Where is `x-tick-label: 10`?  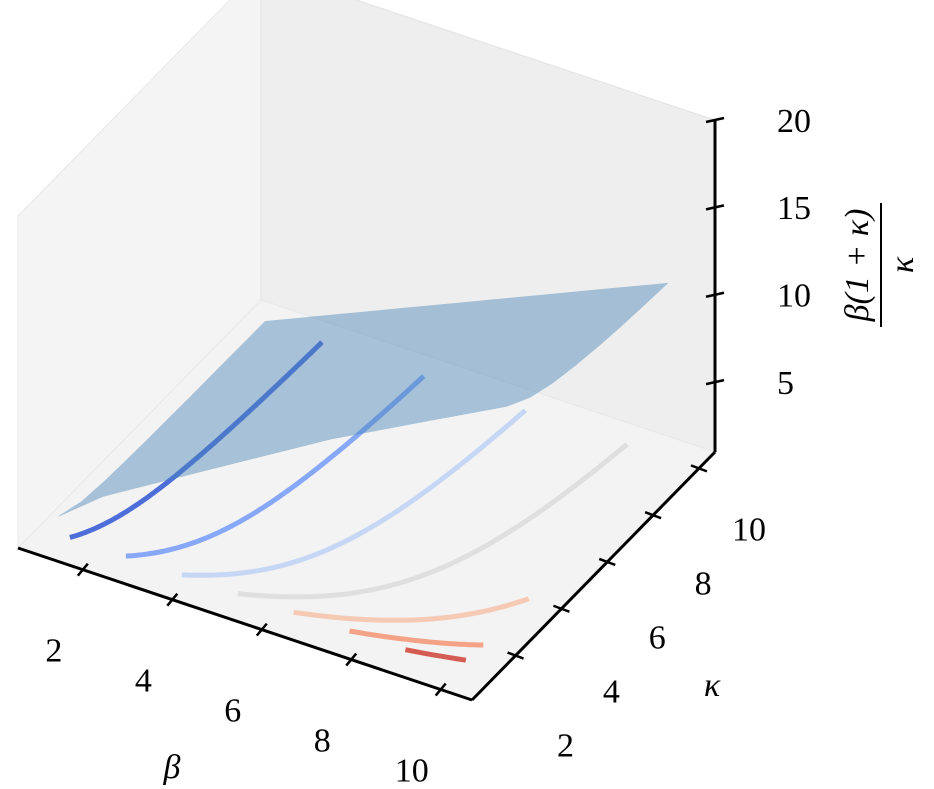 x-tick-label: 10 is located at coordinates (412, 770).